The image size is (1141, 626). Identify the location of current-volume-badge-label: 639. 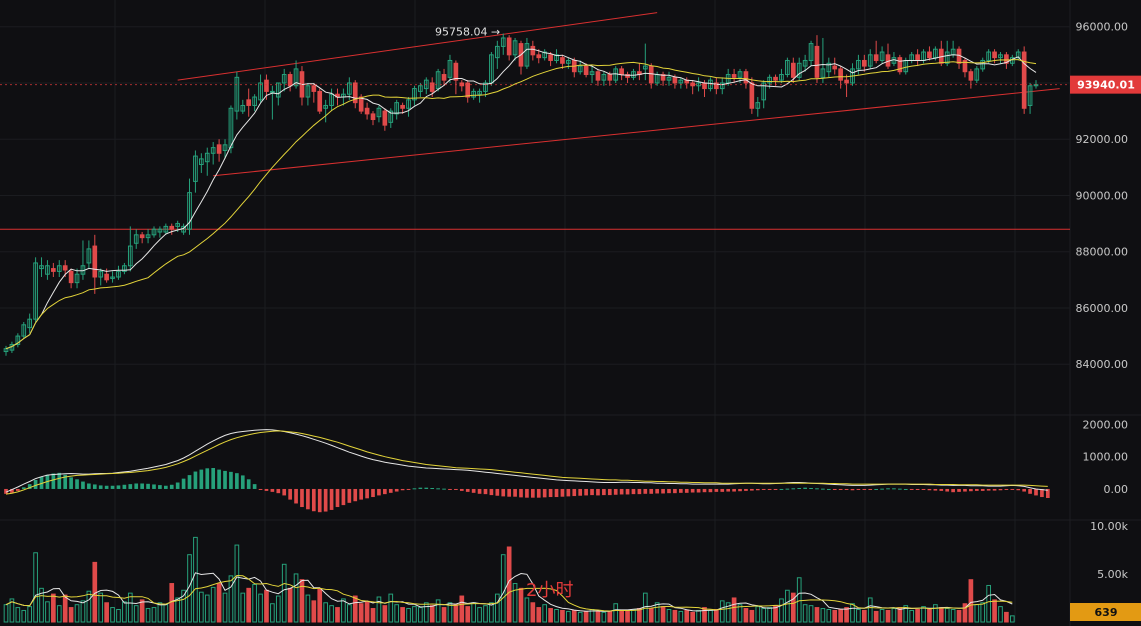
(1106, 612).